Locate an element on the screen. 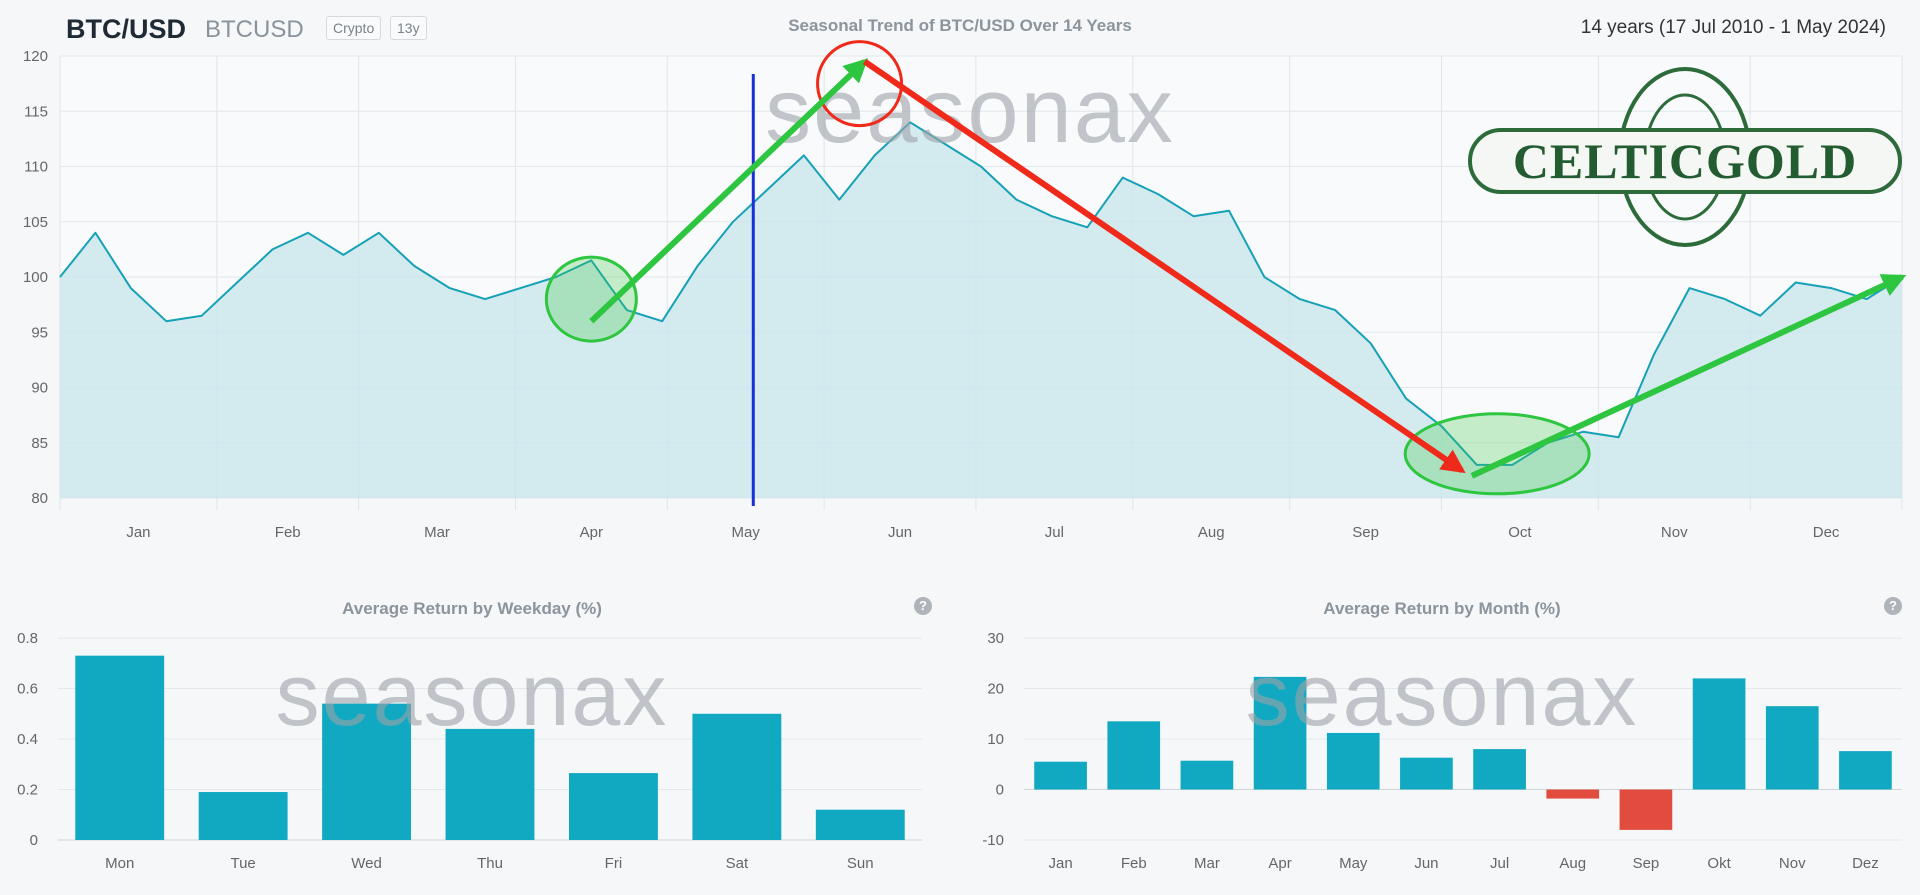 The height and width of the screenshot is (895, 1920). y-tick-label: 120 is located at coordinates (35, 56).